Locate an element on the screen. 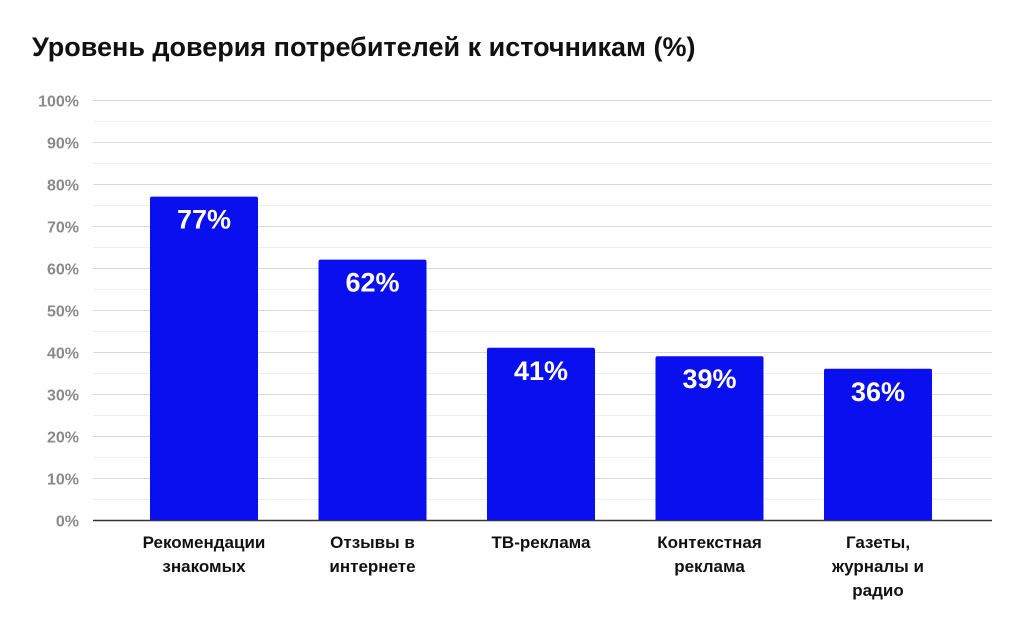 The height and width of the screenshot is (633, 1024). y-axis-ticks: 0% 10% 20% 30% 40% 50% 60% 70% 80% 90% 100% is located at coordinates (58, 312).